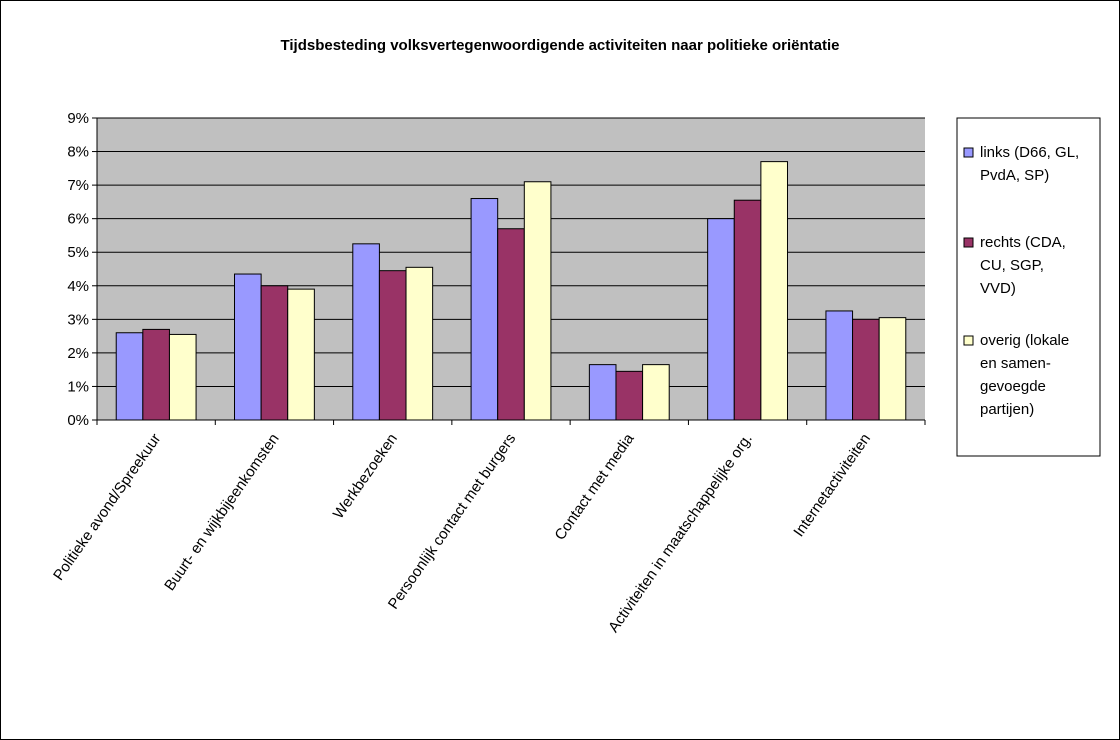  Describe the element at coordinates (78, 219) in the screenshot. I see `y-tick-label: 6%` at that location.